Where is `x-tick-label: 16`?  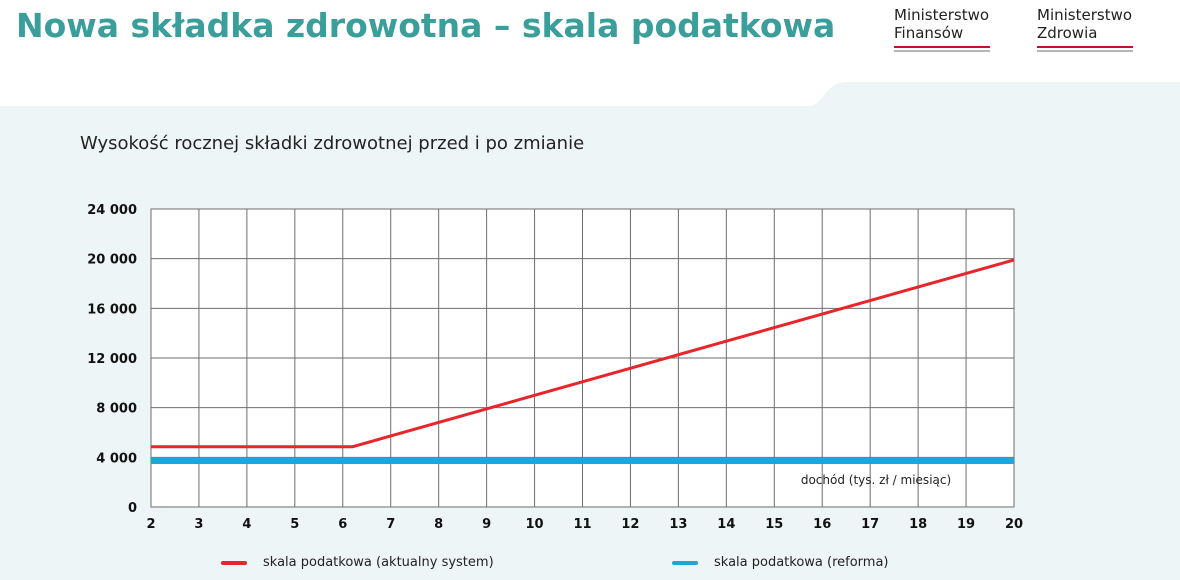
x-tick-label: 16 is located at coordinates (822, 524).